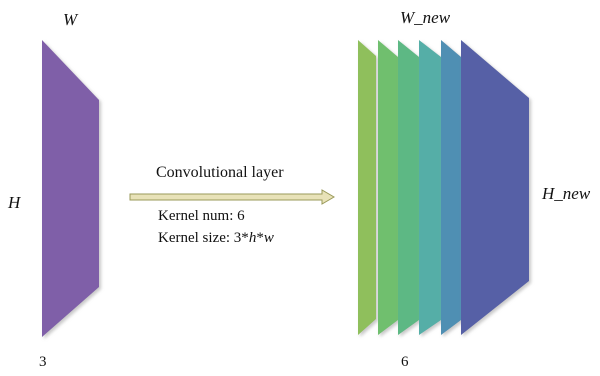  I want to click on kernel-size-sep: *, so click(260, 238).